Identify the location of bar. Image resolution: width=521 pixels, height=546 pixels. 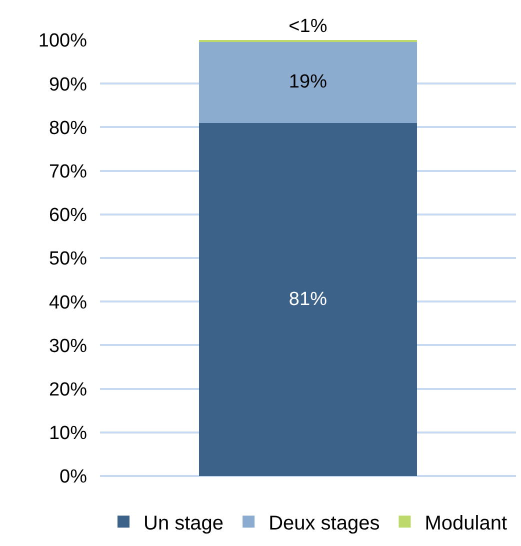
(308, 82).